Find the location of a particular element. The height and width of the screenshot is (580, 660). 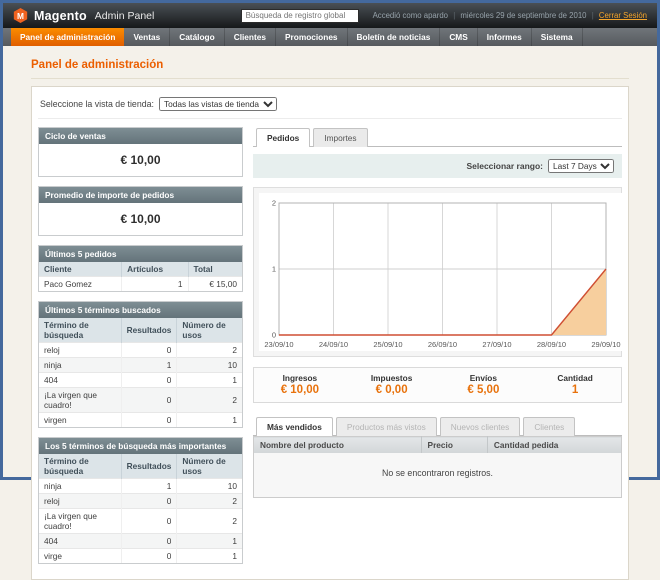

nav-item: Boletín de noticias is located at coordinates (394, 37).